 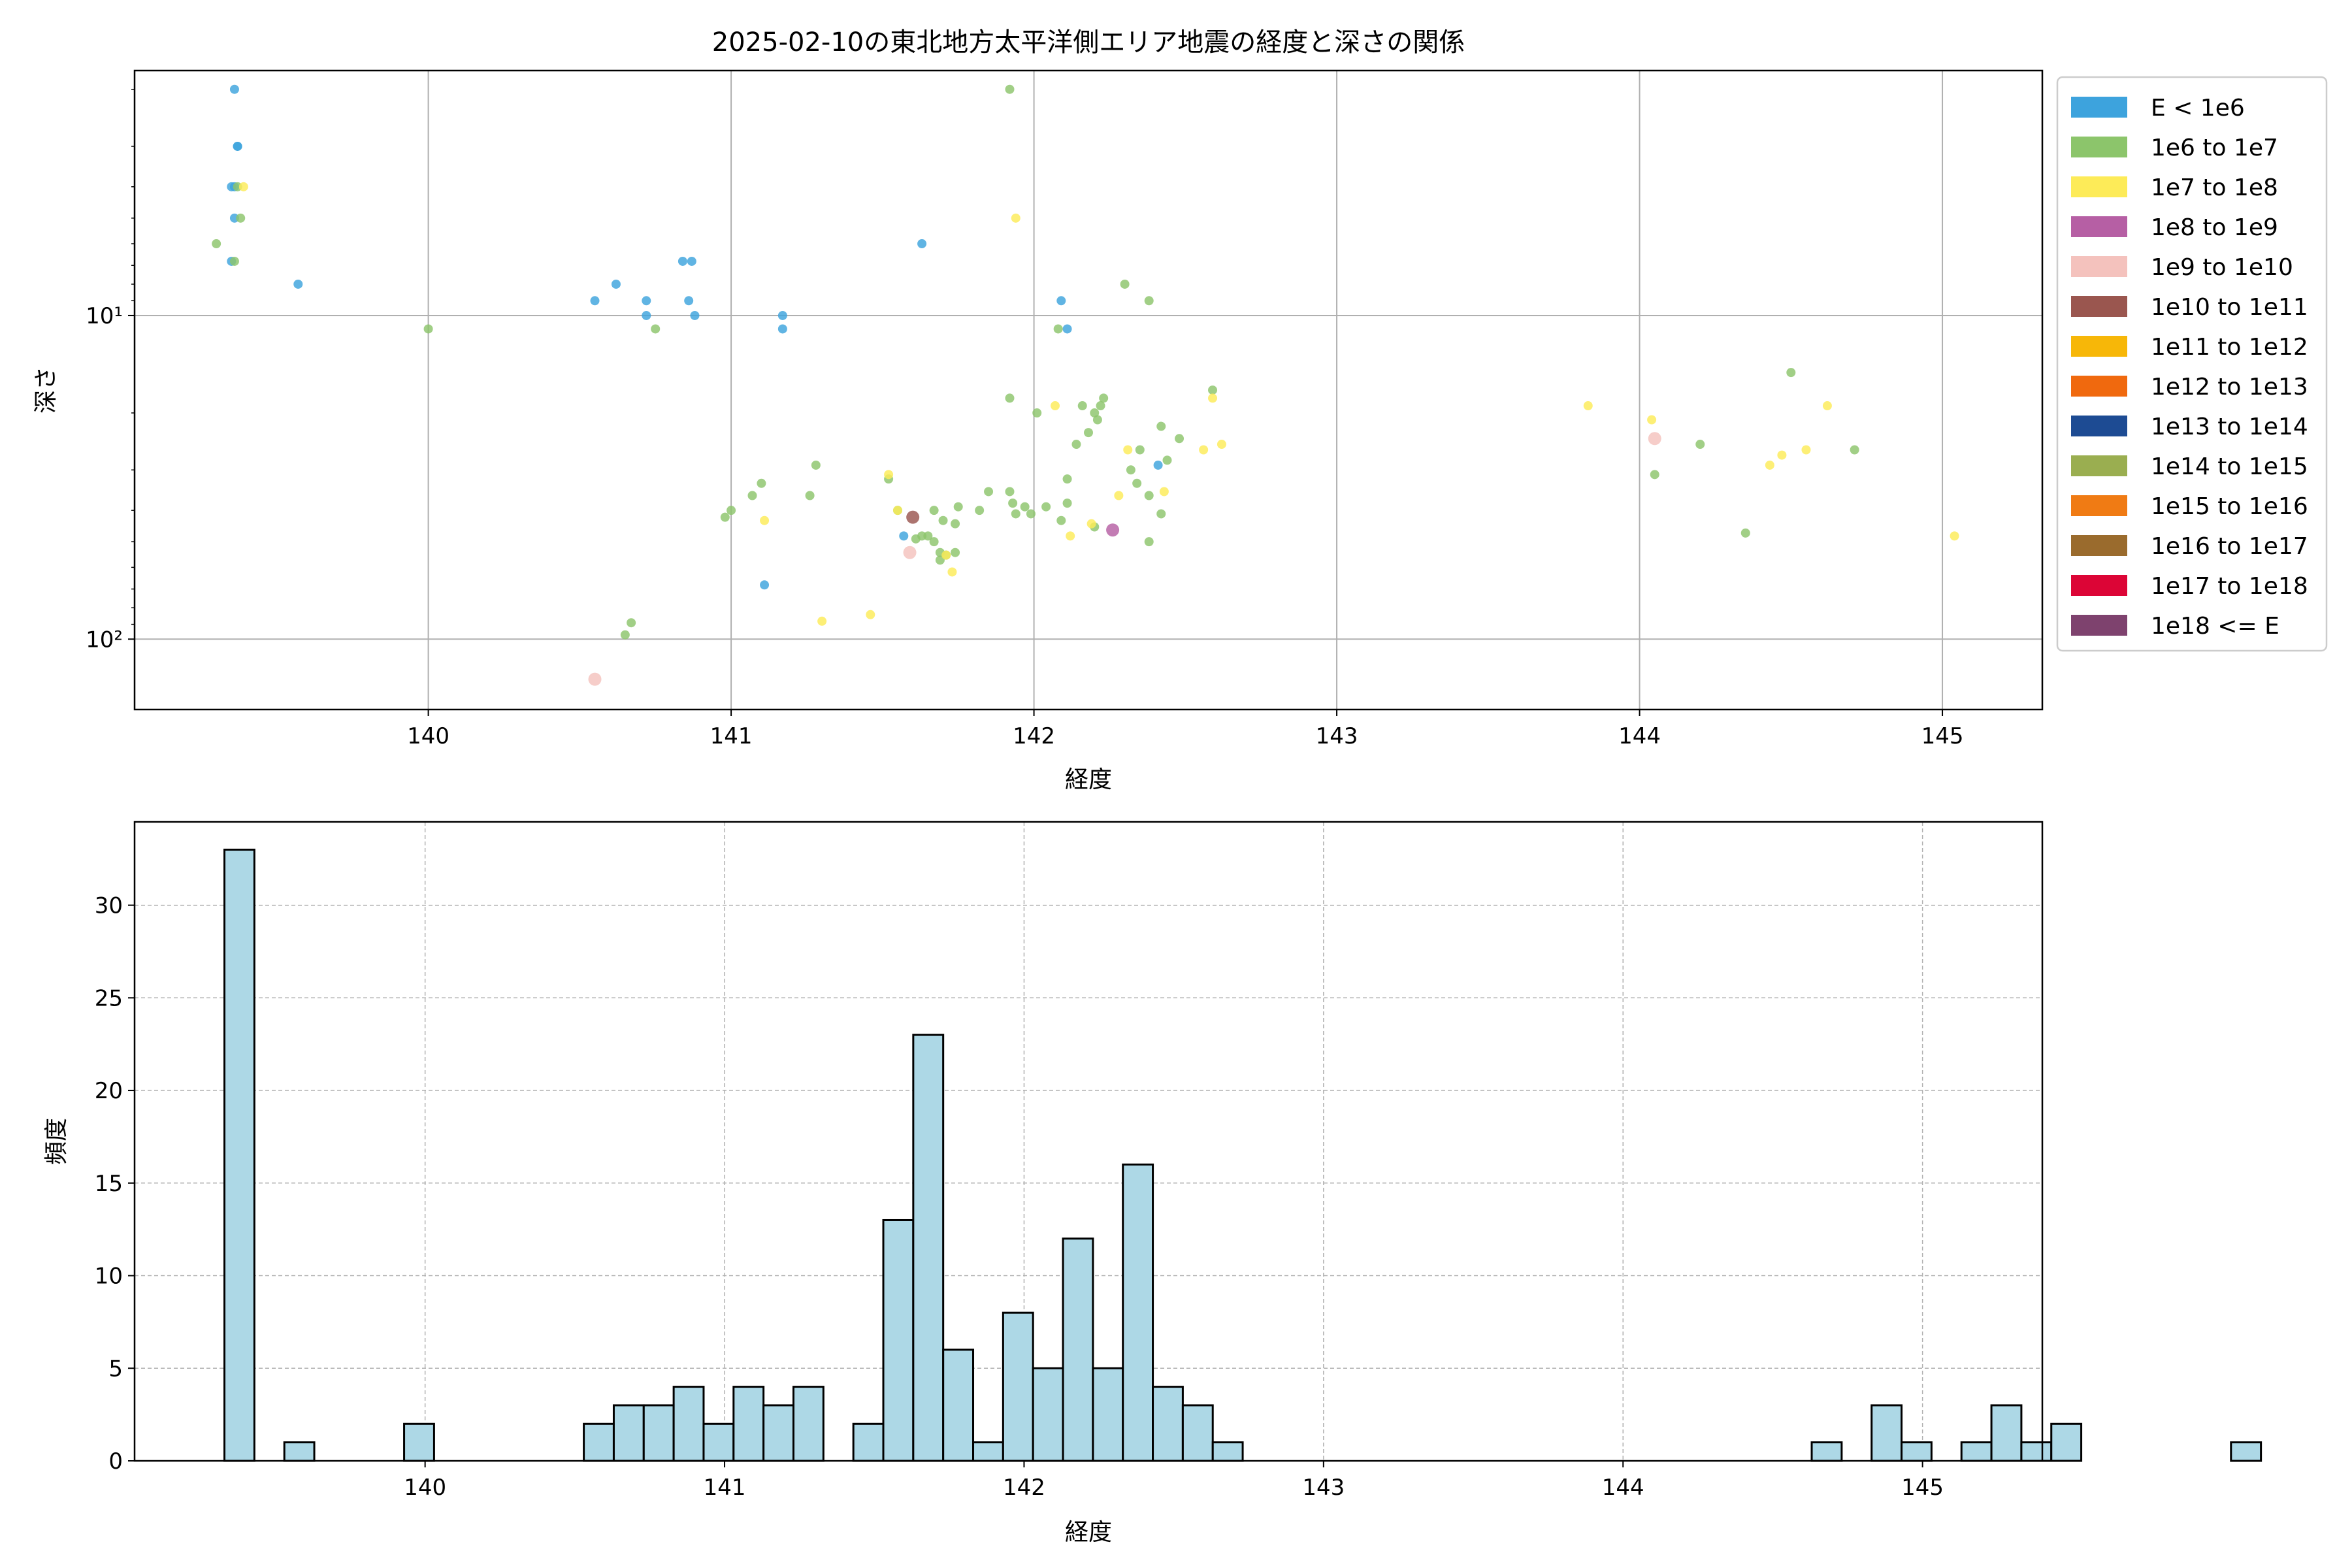 What do you see at coordinates (109, 1184) in the screenshot?
I see `histogram-y-tick-label: 15` at bounding box center [109, 1184].